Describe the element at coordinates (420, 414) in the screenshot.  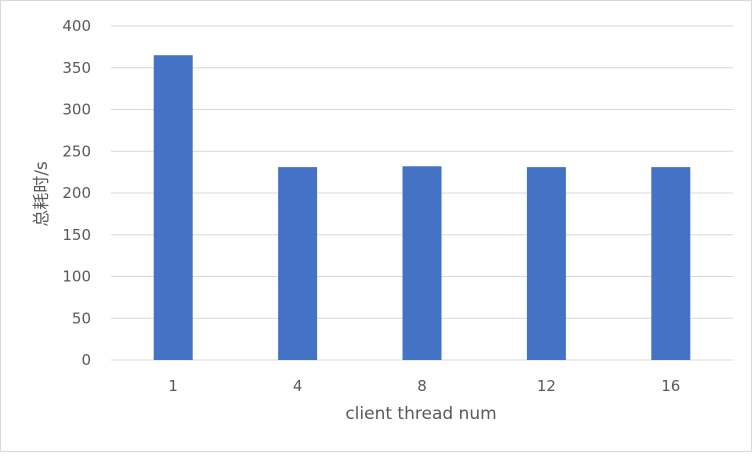
I see `x-axis-title: client thread num` at that location.